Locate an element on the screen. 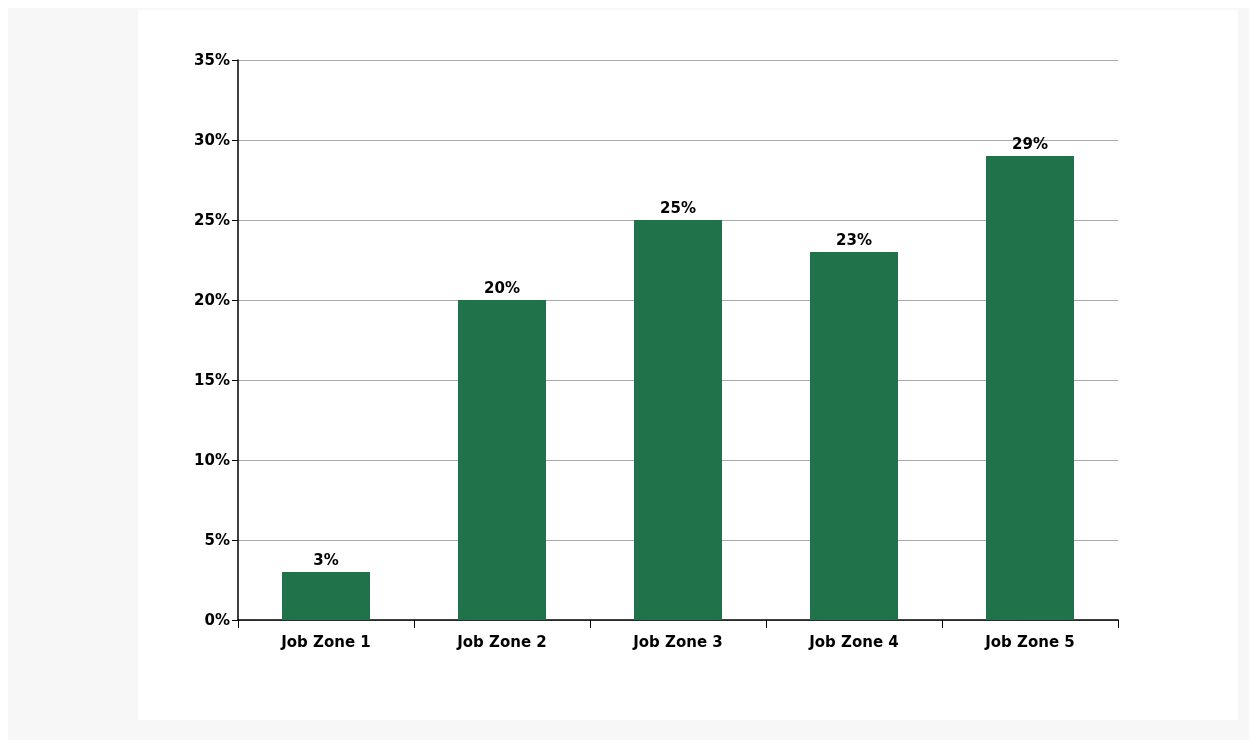 This screenshot has width=1257, height=748. y-tick-label: 5% is located at coordinates (217, 540).